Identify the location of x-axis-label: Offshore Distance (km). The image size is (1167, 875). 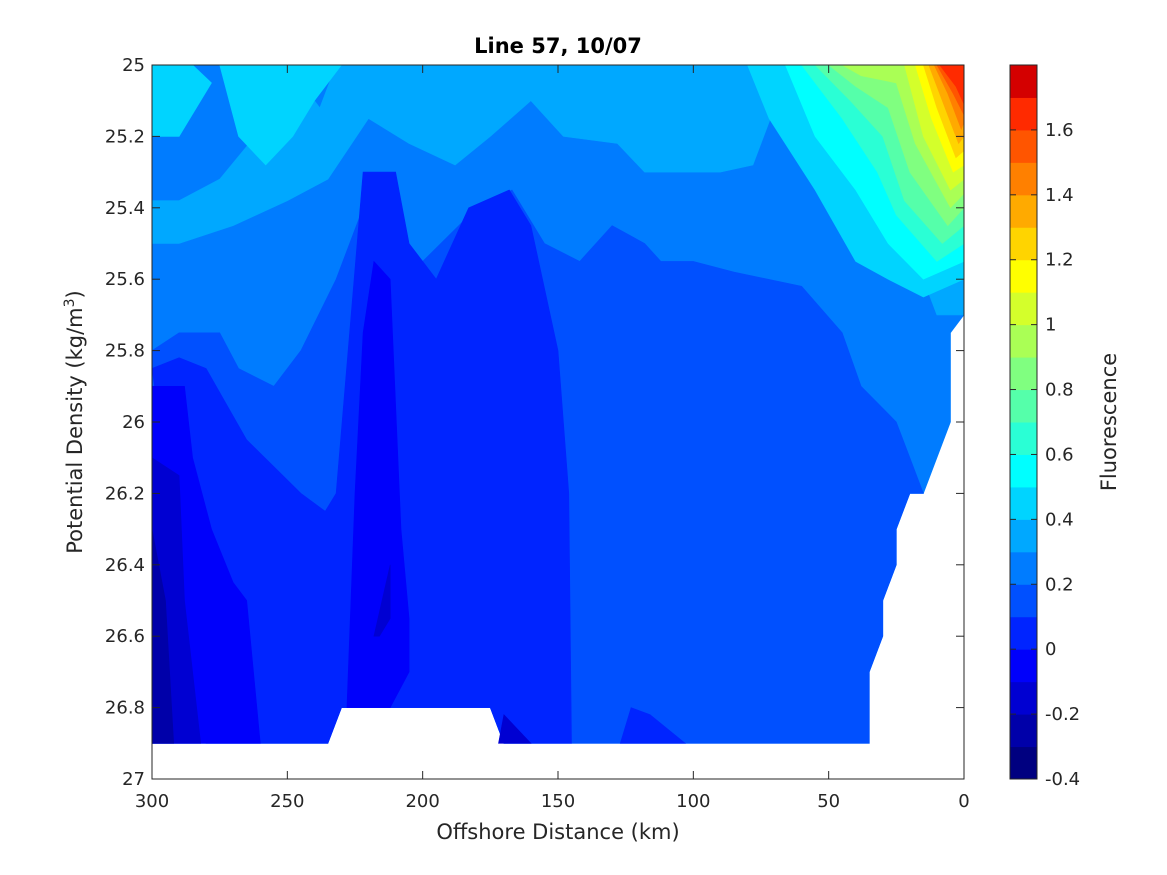
(557, 832).